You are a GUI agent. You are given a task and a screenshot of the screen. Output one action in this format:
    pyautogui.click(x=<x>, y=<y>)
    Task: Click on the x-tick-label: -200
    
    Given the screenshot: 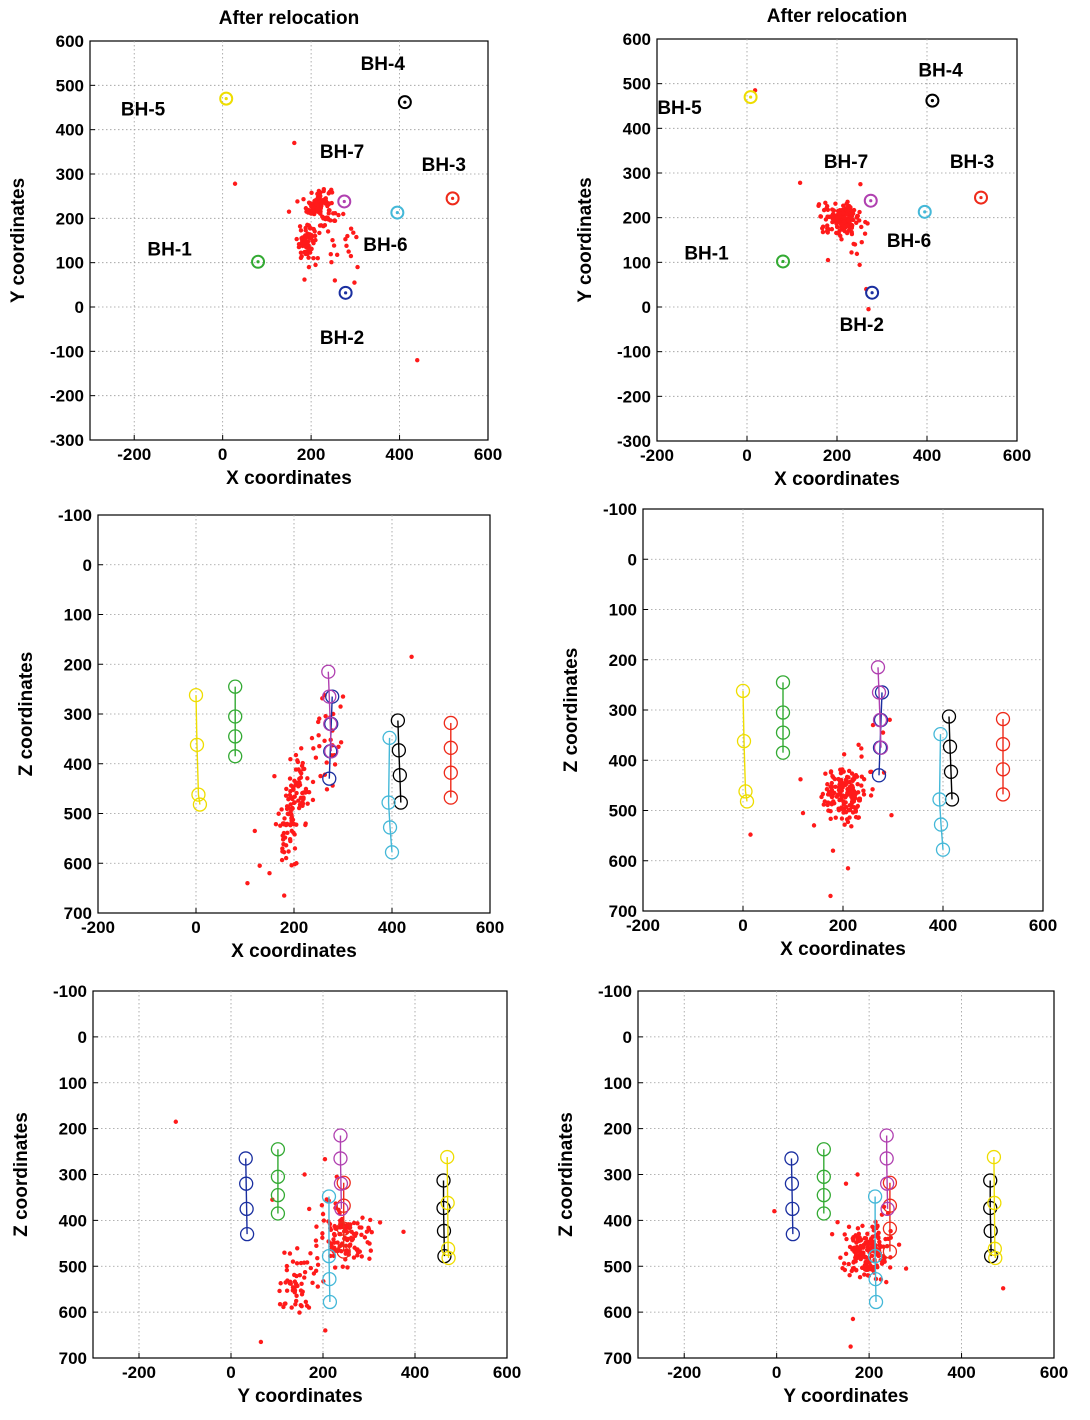 What is the action you would take?
    pyautogui.click(x=657, y=455)
    